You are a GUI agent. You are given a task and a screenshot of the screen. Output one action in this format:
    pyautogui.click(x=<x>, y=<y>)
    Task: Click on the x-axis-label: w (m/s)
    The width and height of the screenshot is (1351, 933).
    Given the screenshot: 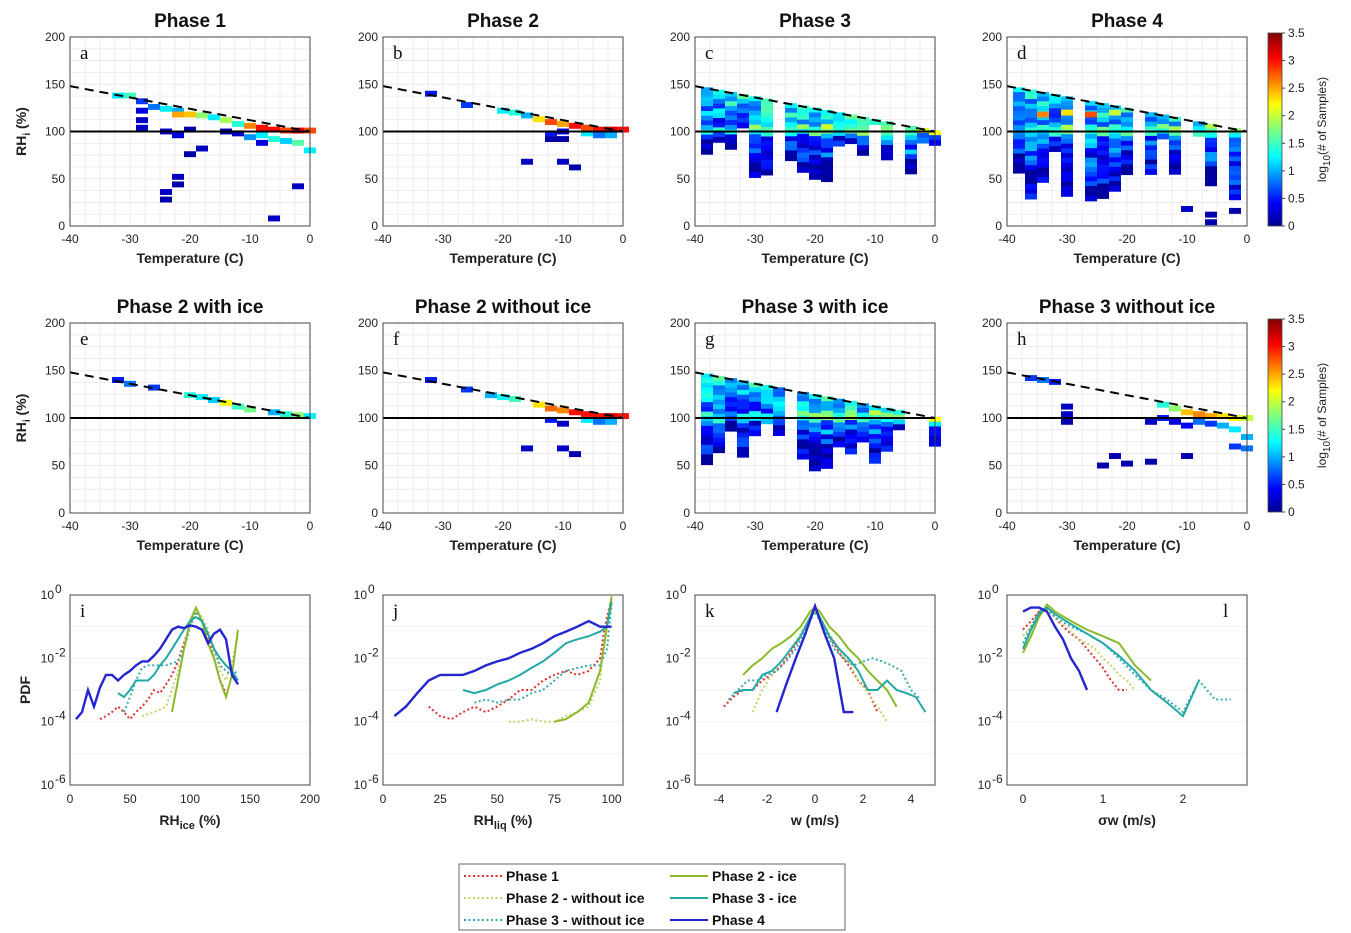 What is the action you would take?
    pyautogui.click(x=814, y=820)
    